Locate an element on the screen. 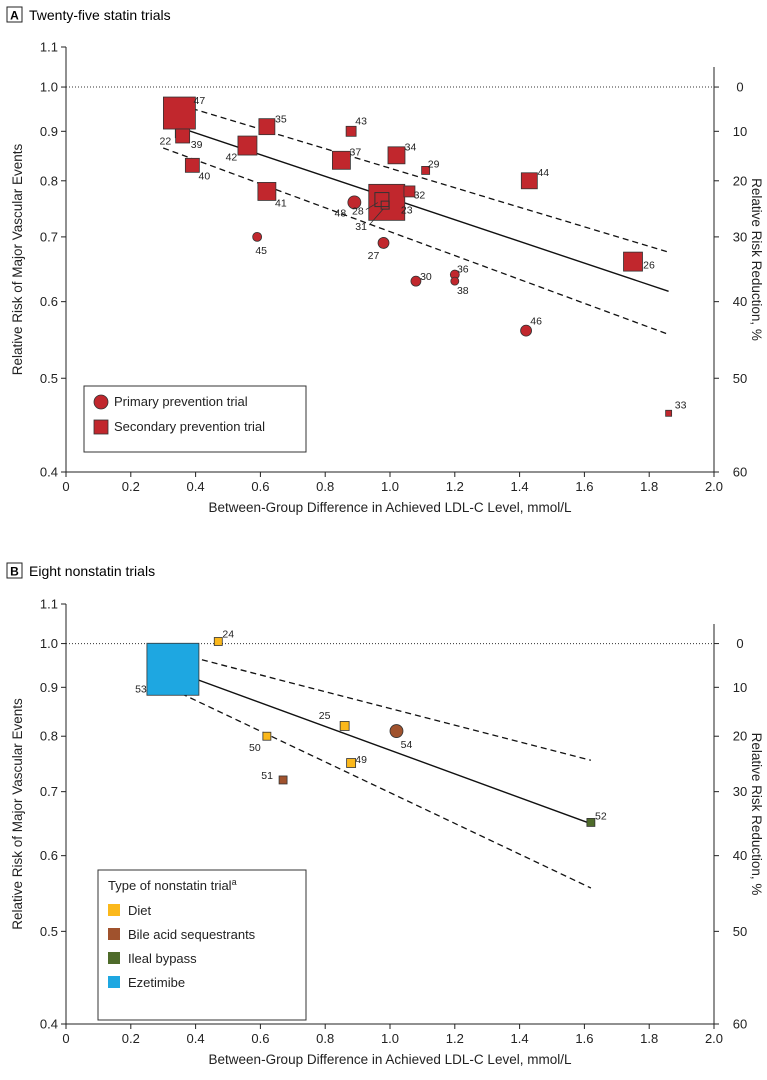 Image resolution: width=767 pixels, height=1080 pixels. trial-label-51: 51 is located at coordinates (267, 776).